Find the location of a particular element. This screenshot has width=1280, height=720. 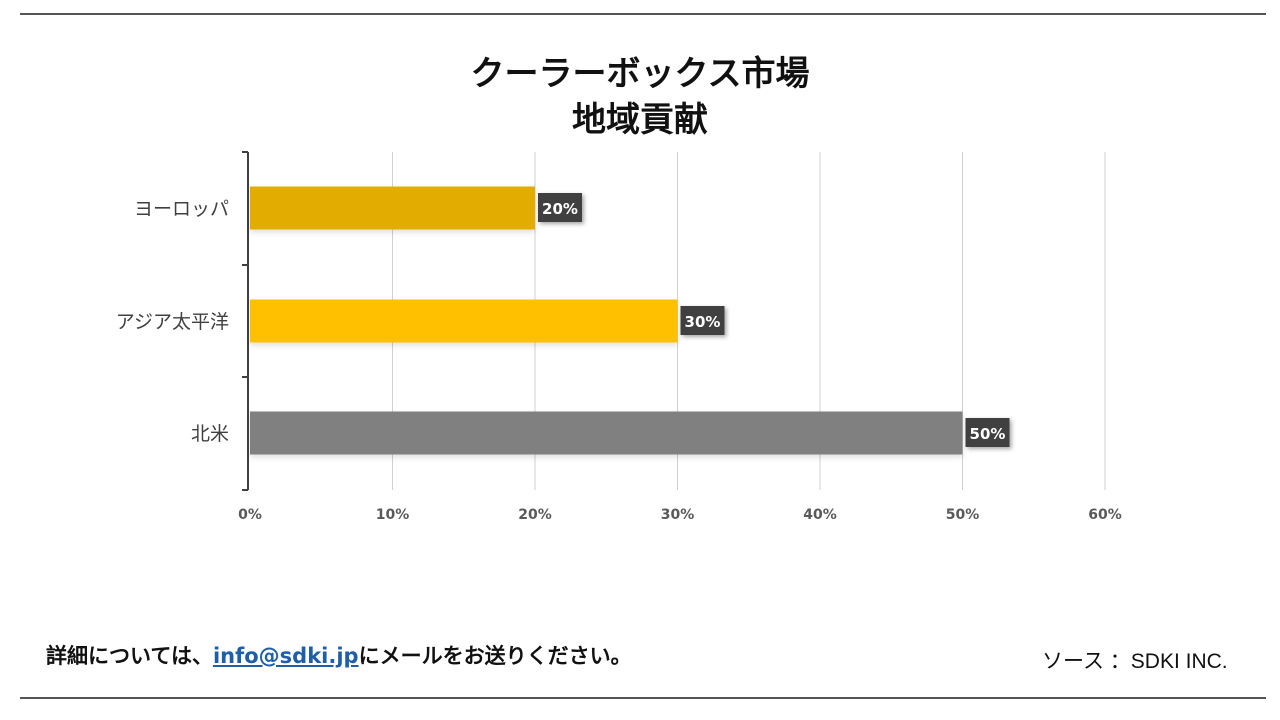

x-tick-label: 40% is located at coordinates (820, 515).